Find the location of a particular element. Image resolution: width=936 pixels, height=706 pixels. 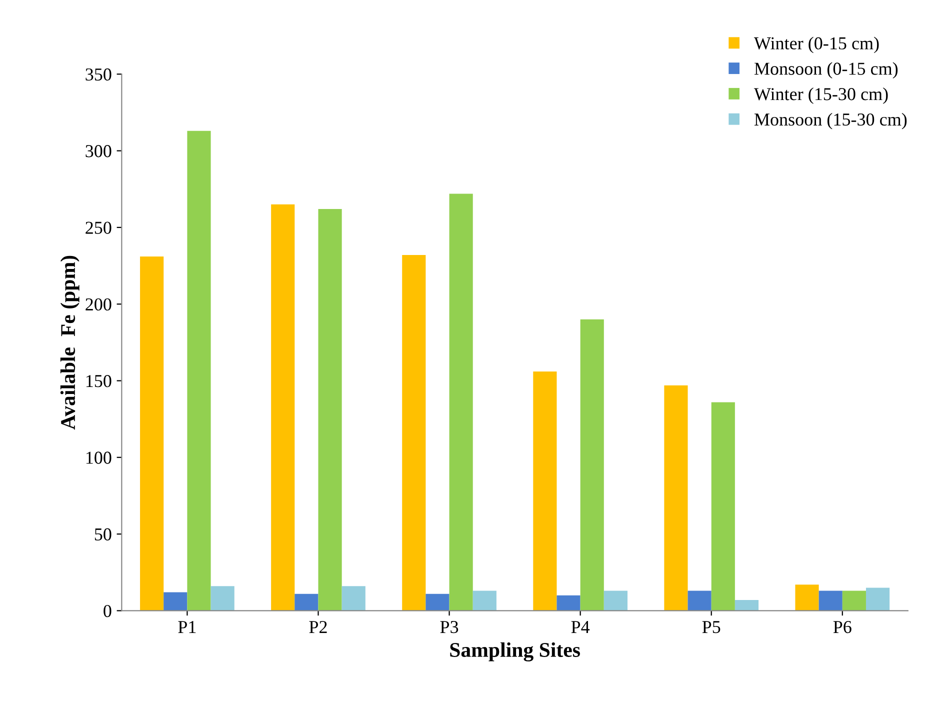

legend-label: Winter (15-30 cm) is located at coordinates (821, 96).